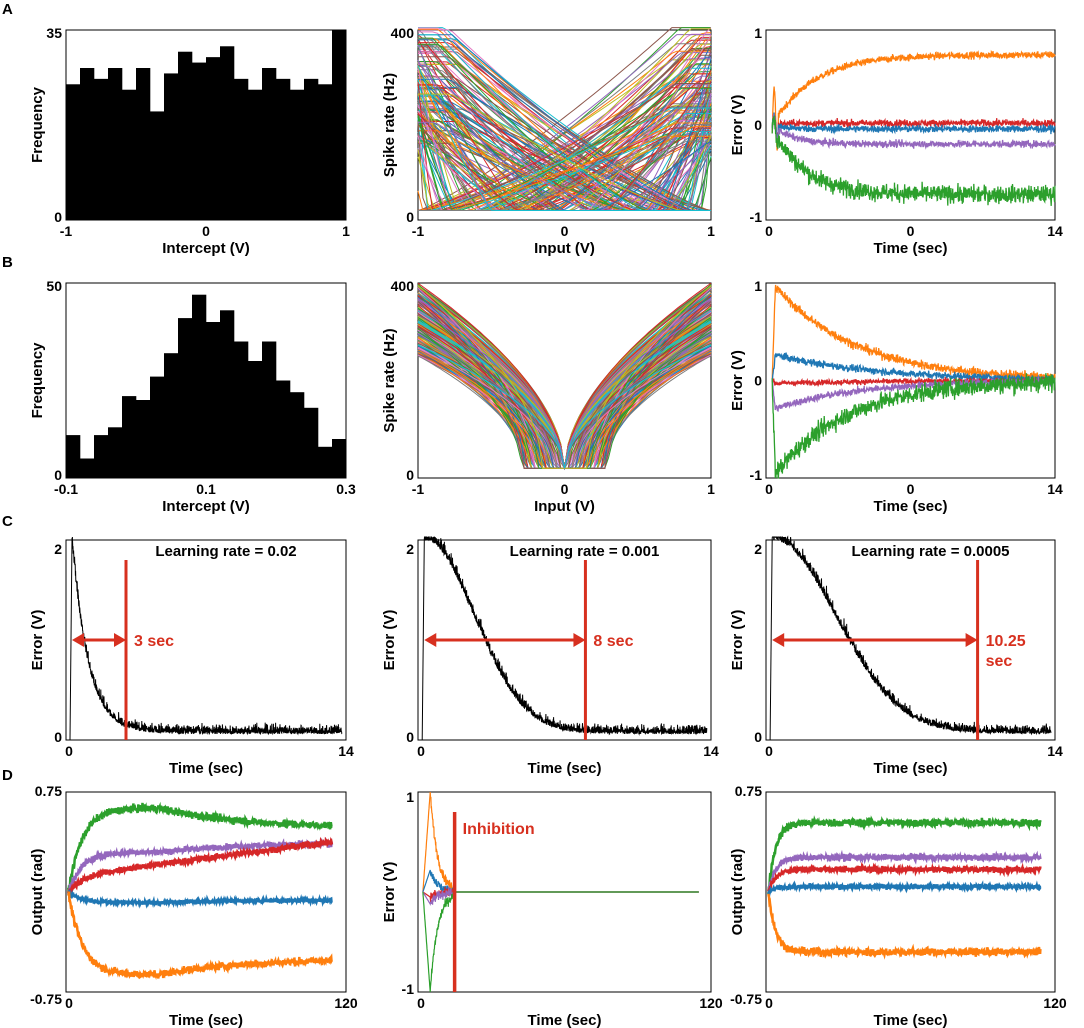 This screenshot has height=1028, width=1084. I want to click on output-series-red, so click(904, 878).